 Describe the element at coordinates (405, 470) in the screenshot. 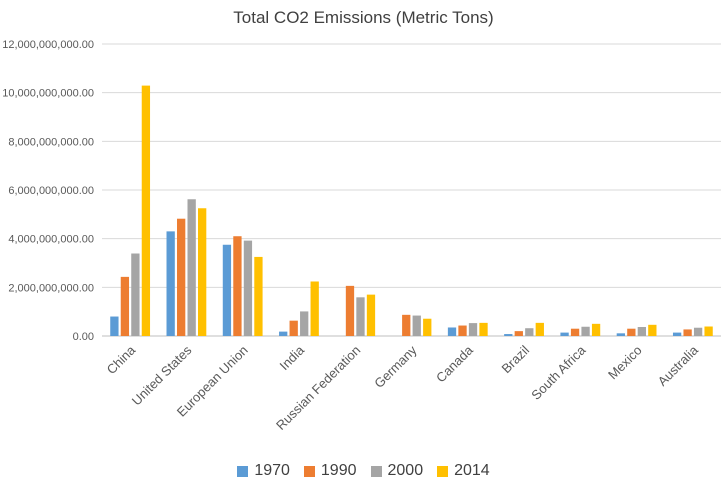

I see `legend-label: 2000` at that location.